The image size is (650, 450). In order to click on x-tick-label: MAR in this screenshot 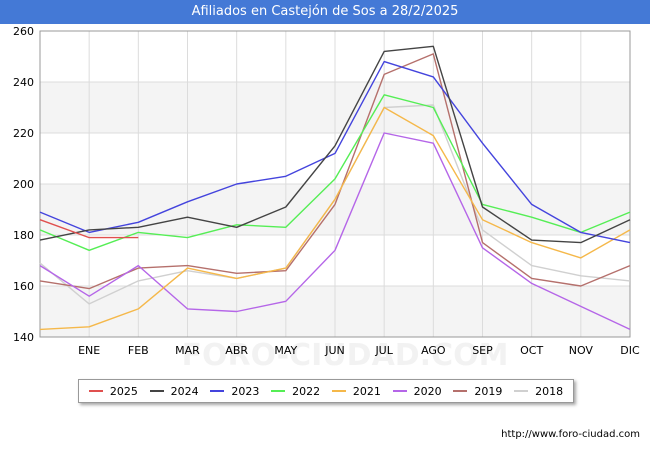, I will do `click(187, 350)`.